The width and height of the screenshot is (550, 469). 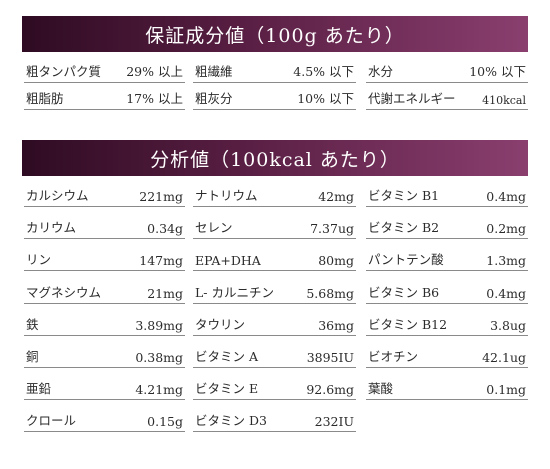 I want to click on nutrient-label: 鉄, so click(x=32, y=324).